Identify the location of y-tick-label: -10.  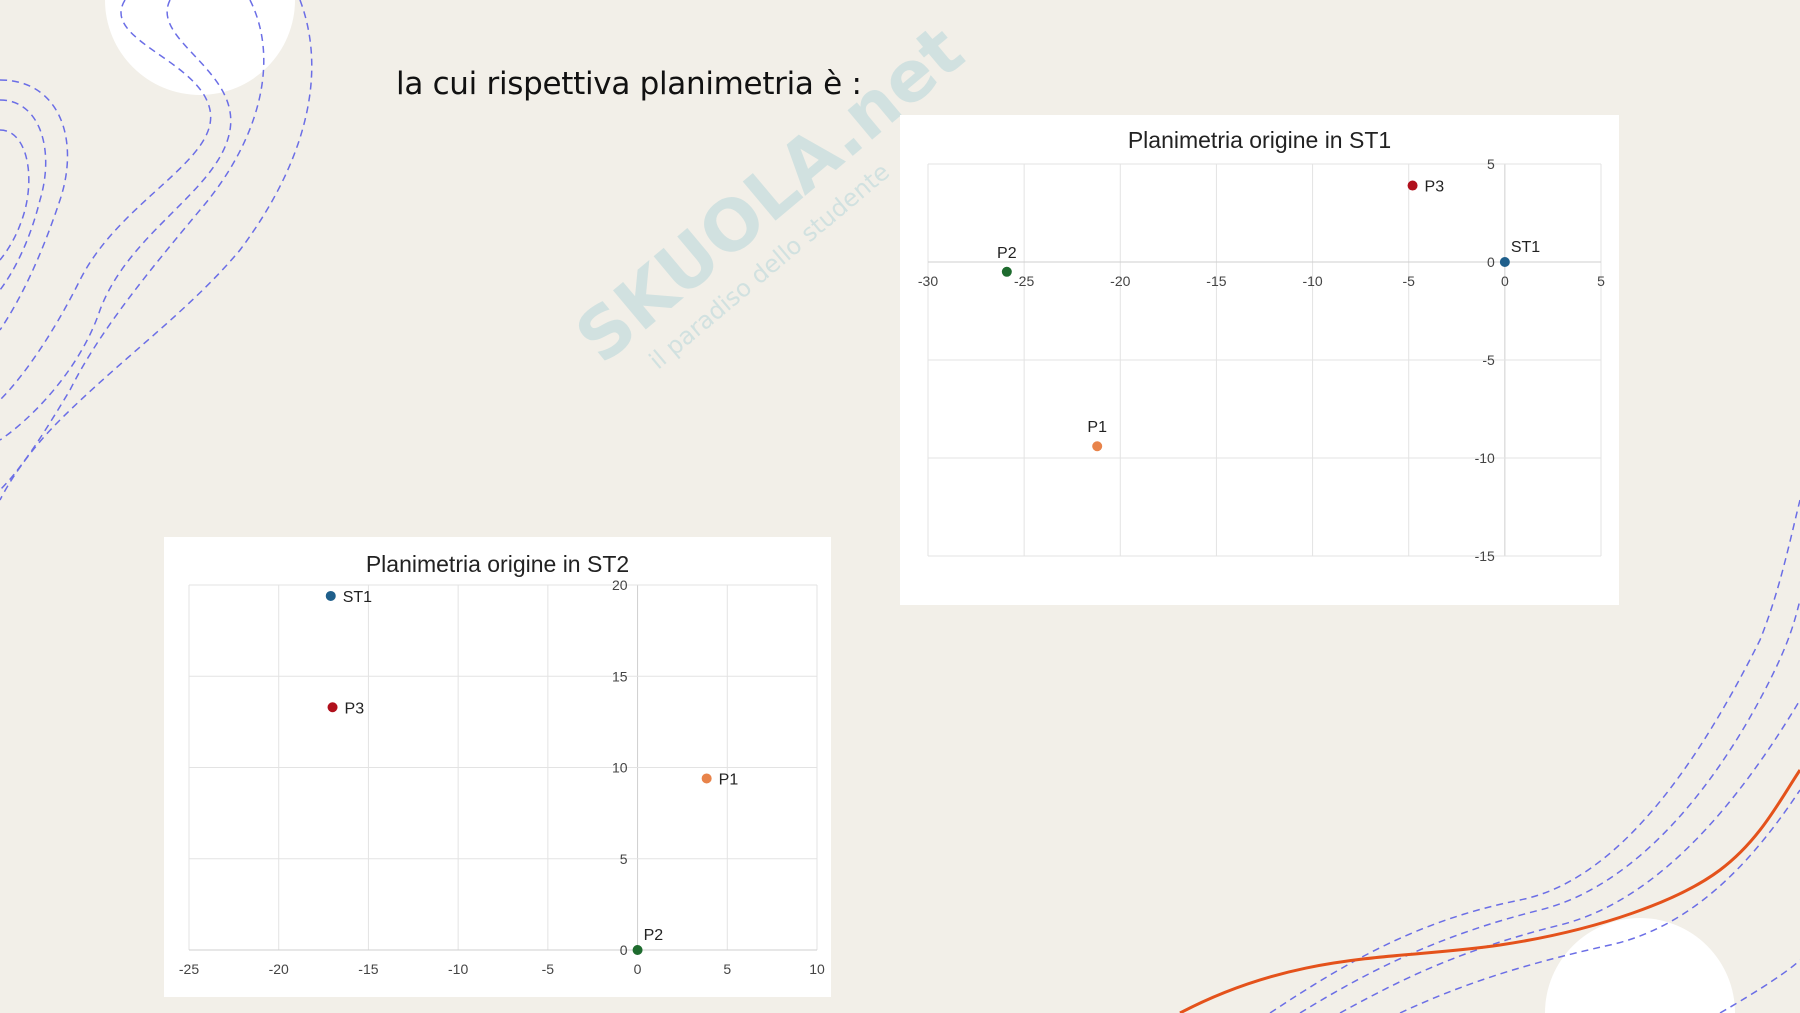
(1485, 458).